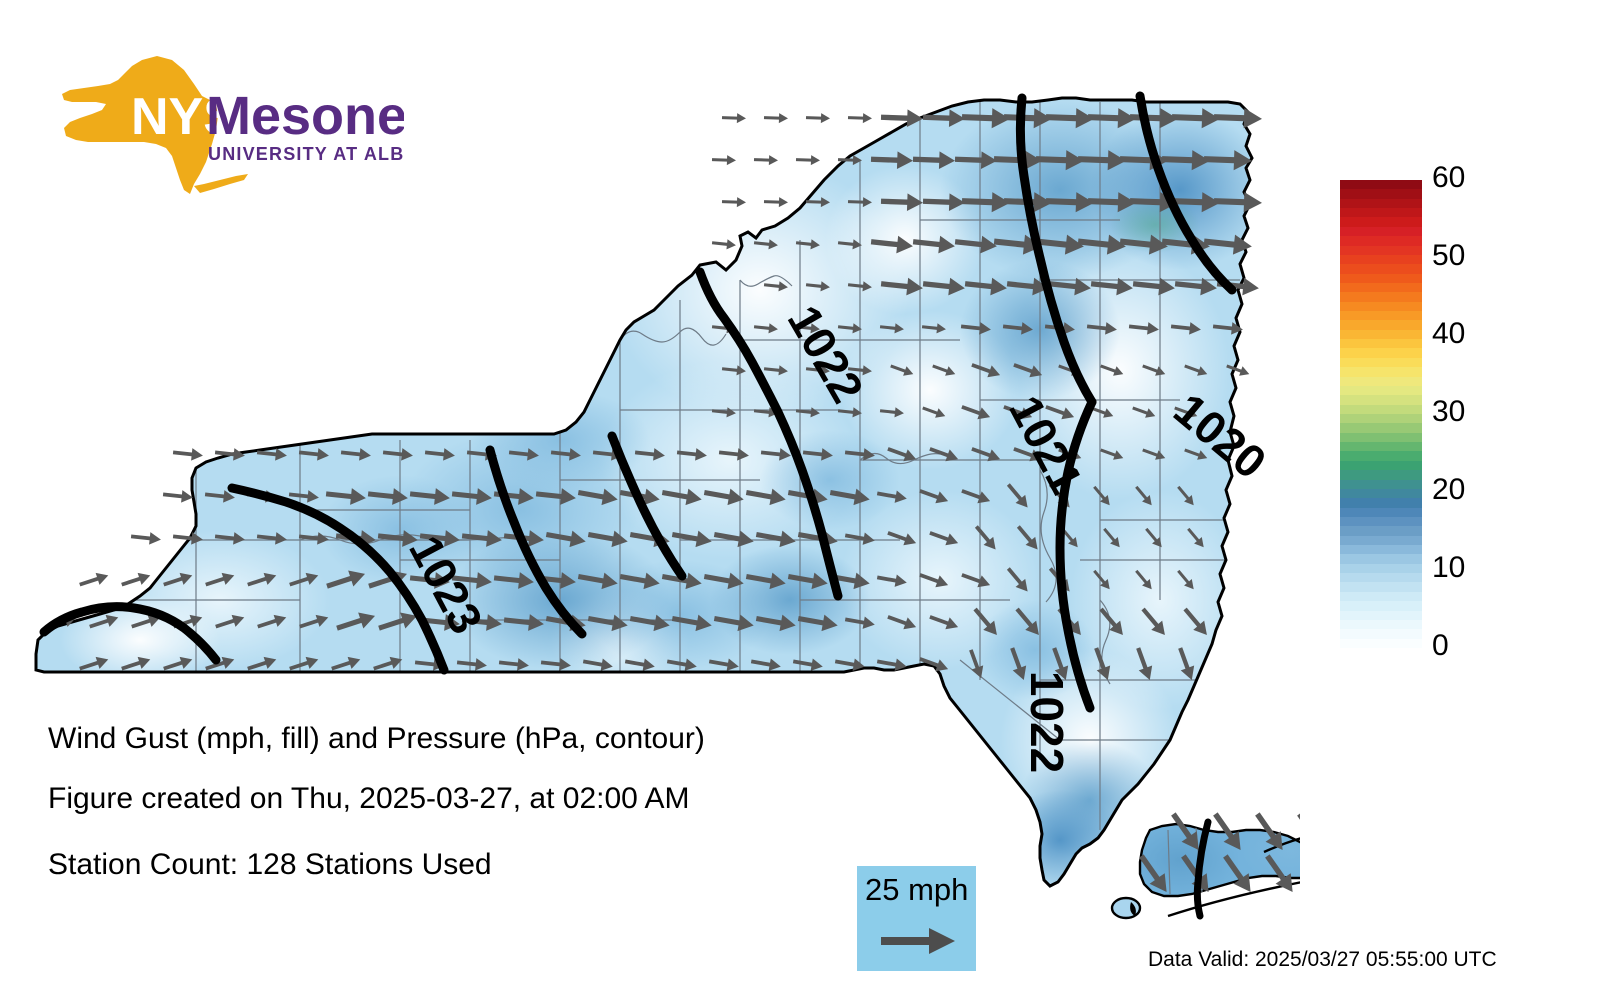 This screenshot has width=1600, height=1000. Describe the element at coordinates (1449, 255) in the screenshot. I see `colorbar-tick-50: 50` at that location.